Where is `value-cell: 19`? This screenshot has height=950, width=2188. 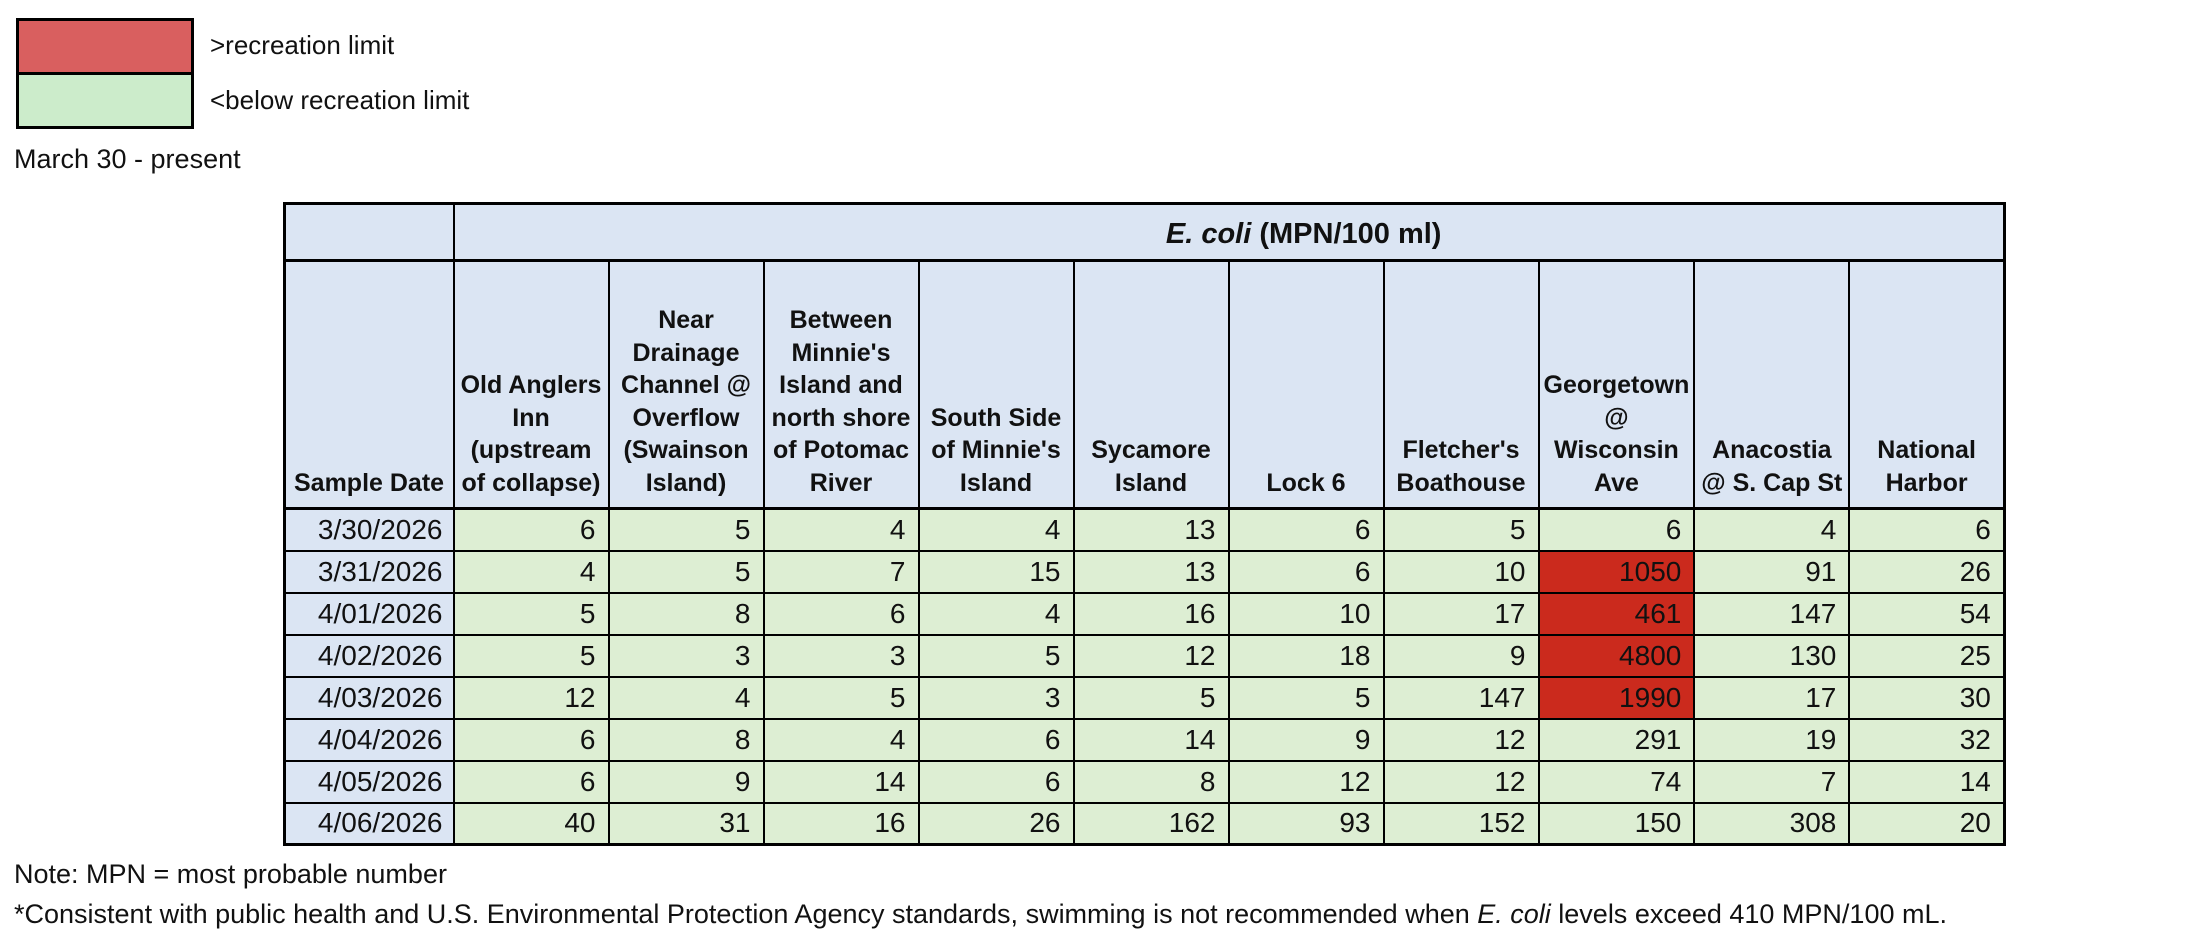 value-cell: 19 is located at coordinates (1772, 739).